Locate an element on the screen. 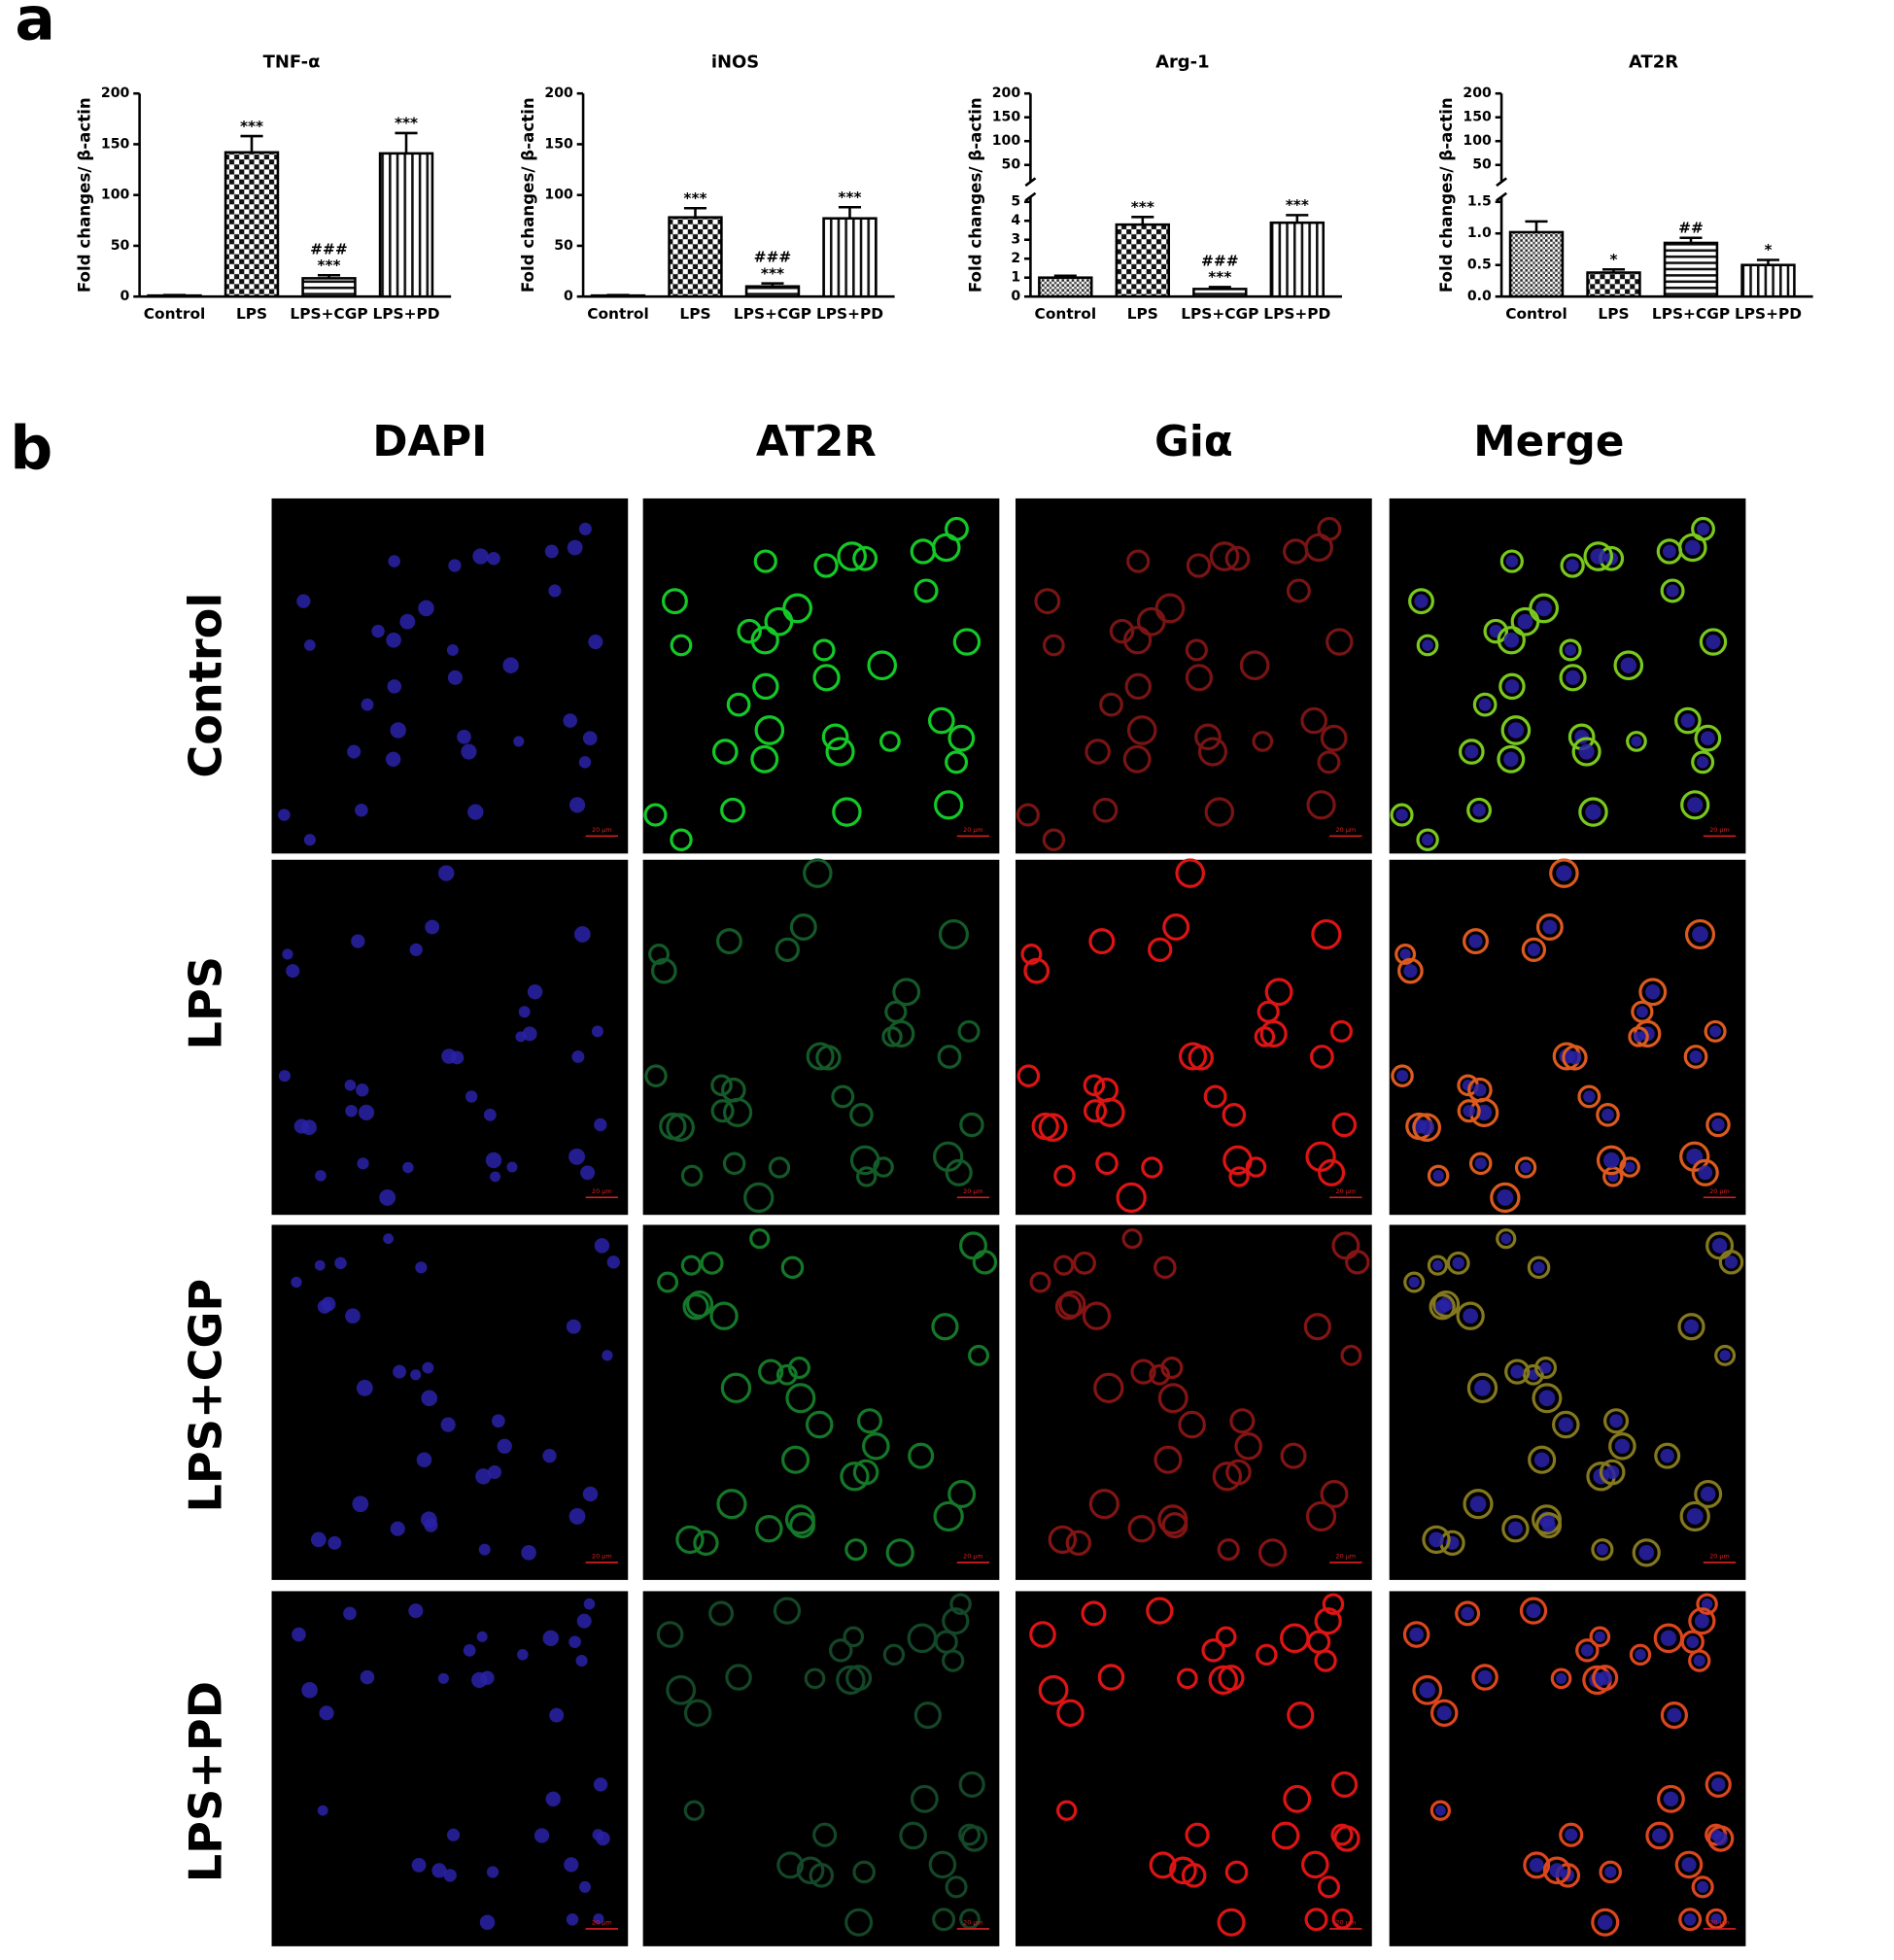 The width and height of the screenshot is (1894, 1960). axis-break is located at coordinates (1031, 196).